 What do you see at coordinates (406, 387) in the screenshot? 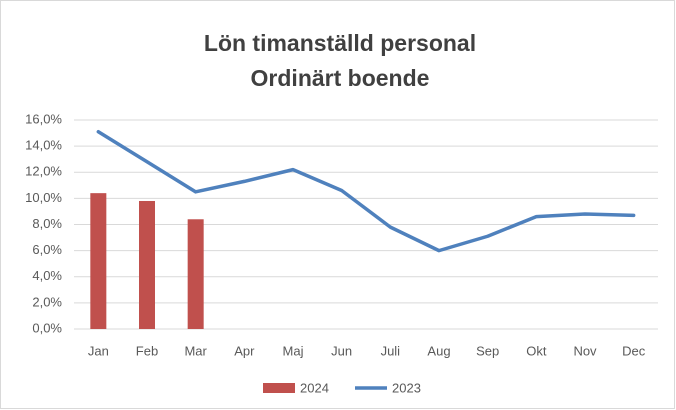
I see `legend-label: 2023` at bounding box center [406, 387].